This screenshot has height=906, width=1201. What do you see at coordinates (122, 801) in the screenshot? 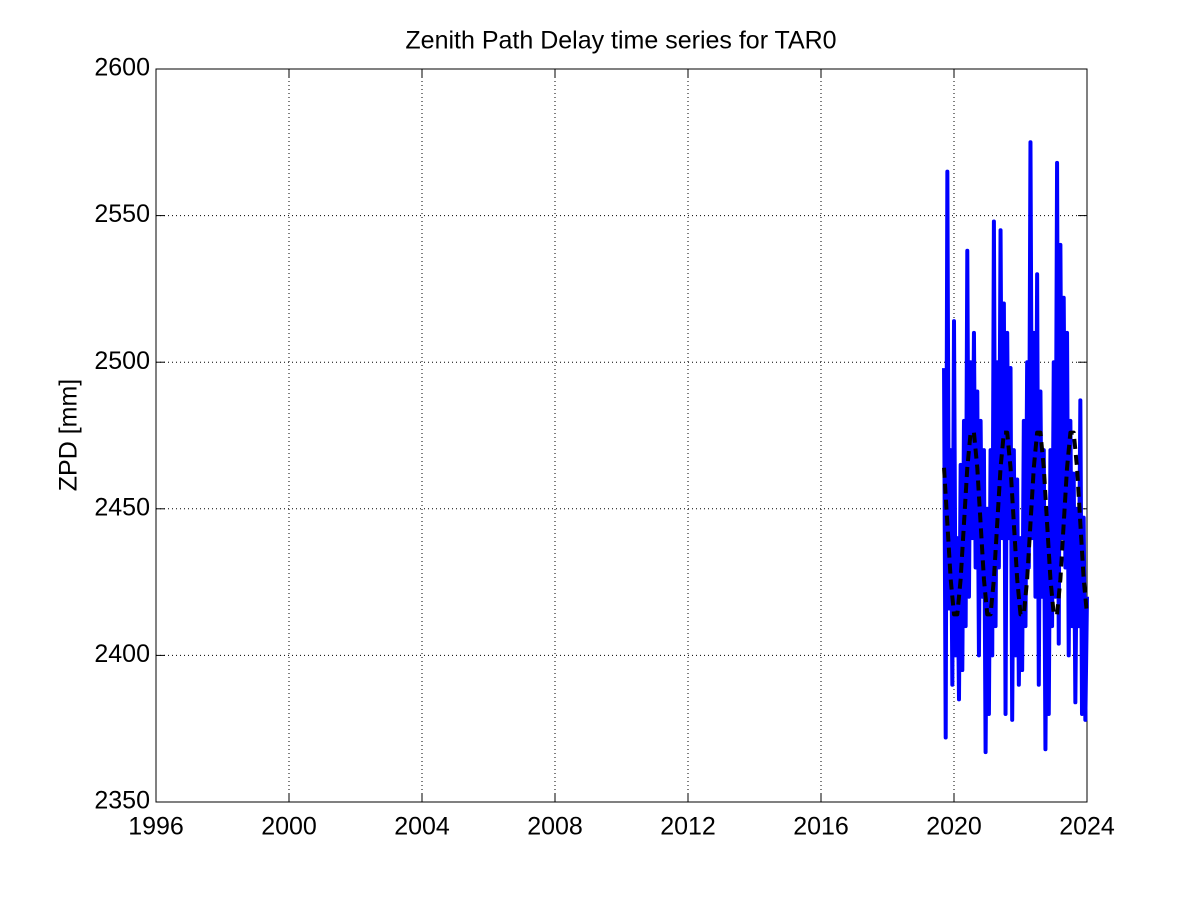
I see `y-tick-label: 2350` at bounding box center [122, 801].